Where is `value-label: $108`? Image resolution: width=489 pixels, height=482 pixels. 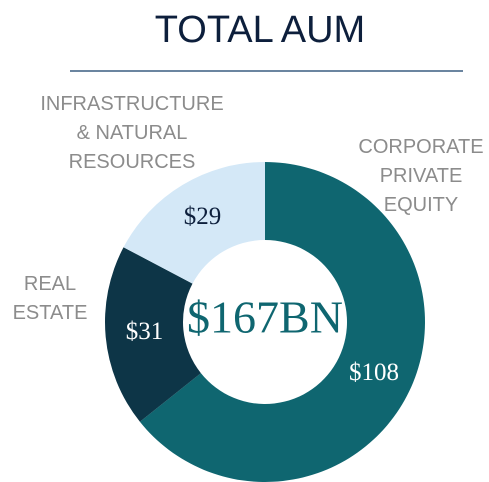 value-label: $108 is located at coordinates (374, 372).